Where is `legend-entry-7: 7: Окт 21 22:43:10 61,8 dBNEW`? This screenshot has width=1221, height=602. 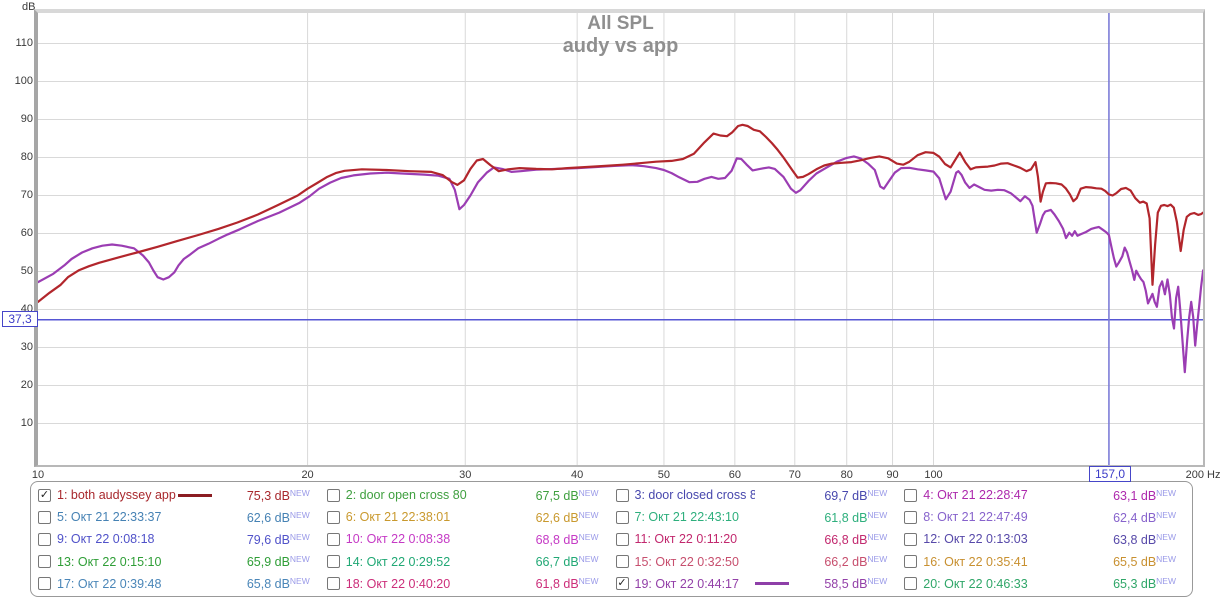
legend-entry-7: 7: Окт 21 22:43:10 61,8 dBNEW is located at coordinates (757, 517).